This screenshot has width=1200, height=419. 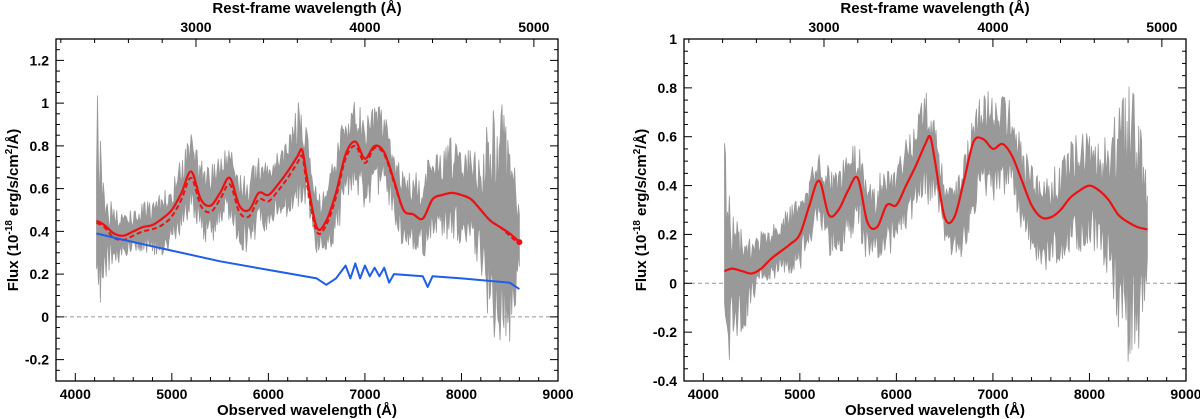 What do you see at coordinates (936, 204) in the screenshot?
I see `series-emission-model` at bounding box center [936, 204].